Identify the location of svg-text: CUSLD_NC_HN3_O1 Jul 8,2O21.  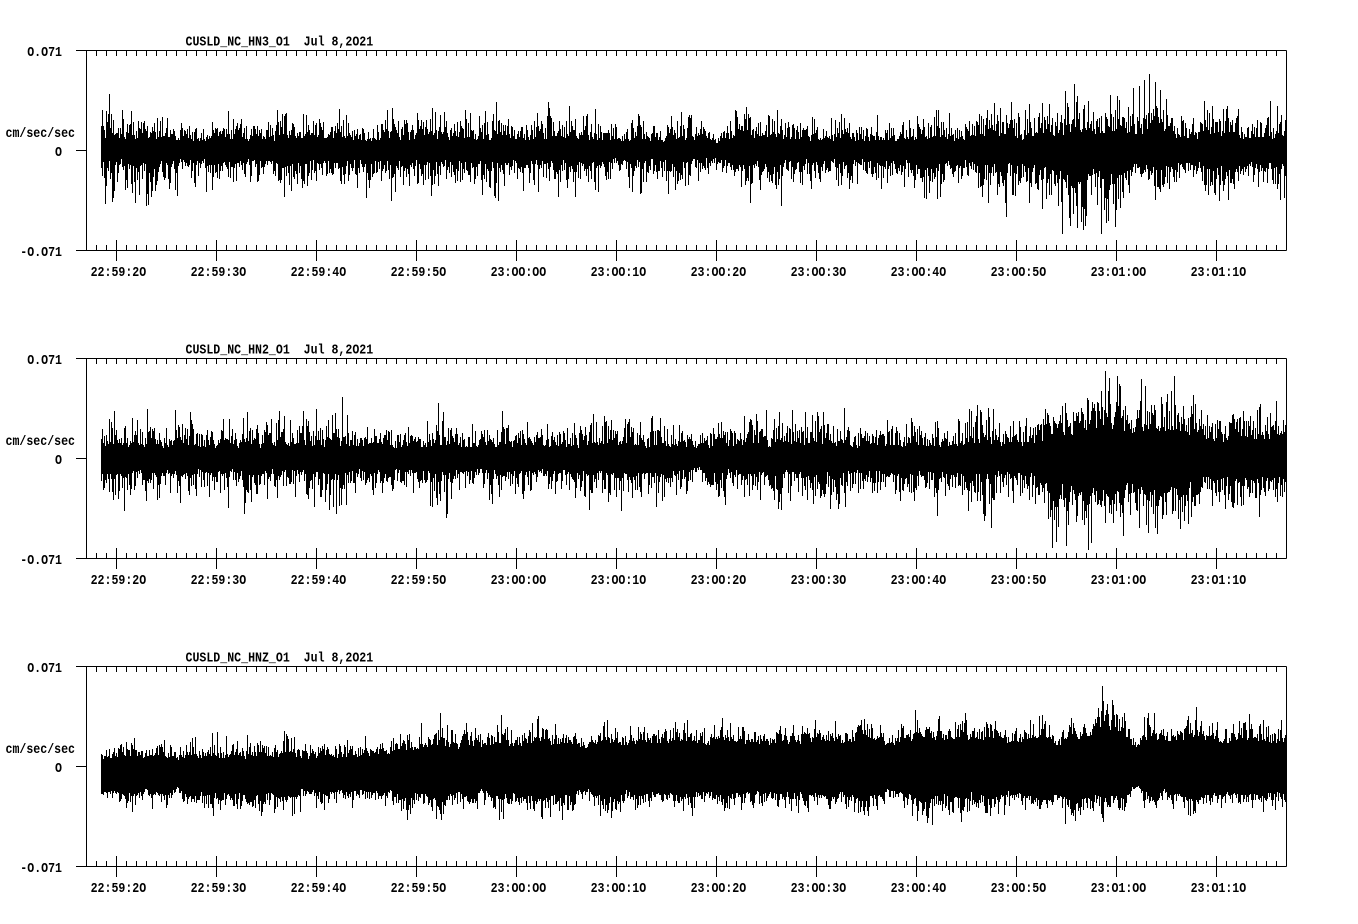
(280, 43).